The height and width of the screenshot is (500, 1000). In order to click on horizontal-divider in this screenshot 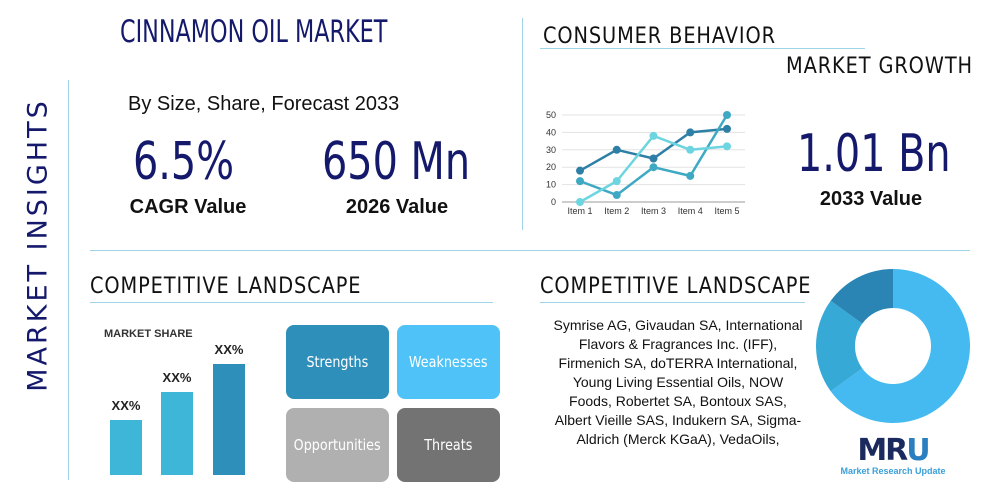, I will do `click(530, 250)`.